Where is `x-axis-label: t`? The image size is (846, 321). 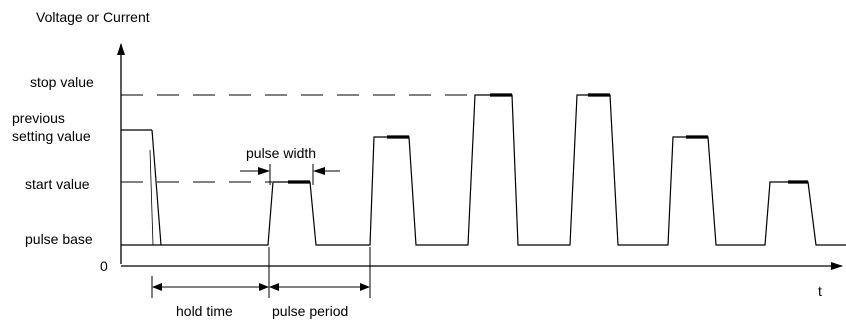 x-axis-label: t is located at coordinates (820, 291).